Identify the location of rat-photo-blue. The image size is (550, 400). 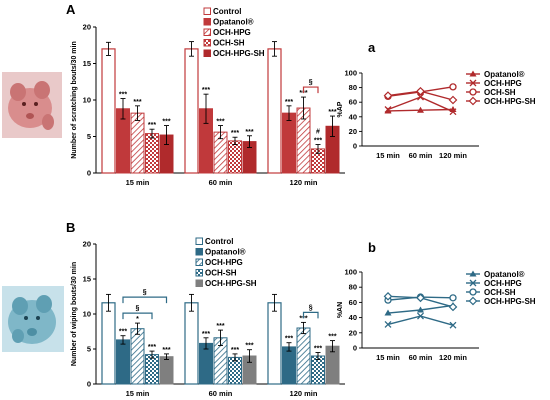
(33, 319).